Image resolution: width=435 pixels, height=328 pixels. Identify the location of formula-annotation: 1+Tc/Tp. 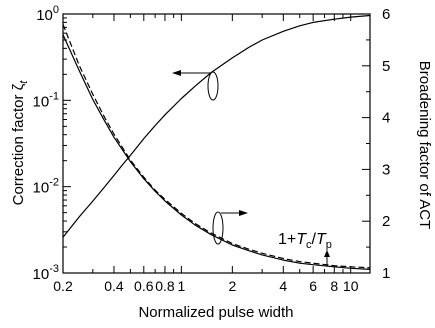
(305, 248).